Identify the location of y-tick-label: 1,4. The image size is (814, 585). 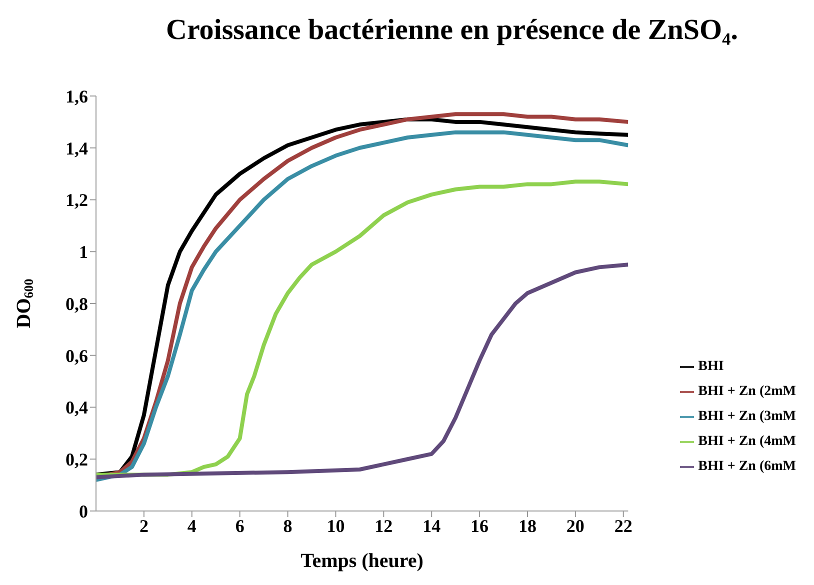
(77, 148).